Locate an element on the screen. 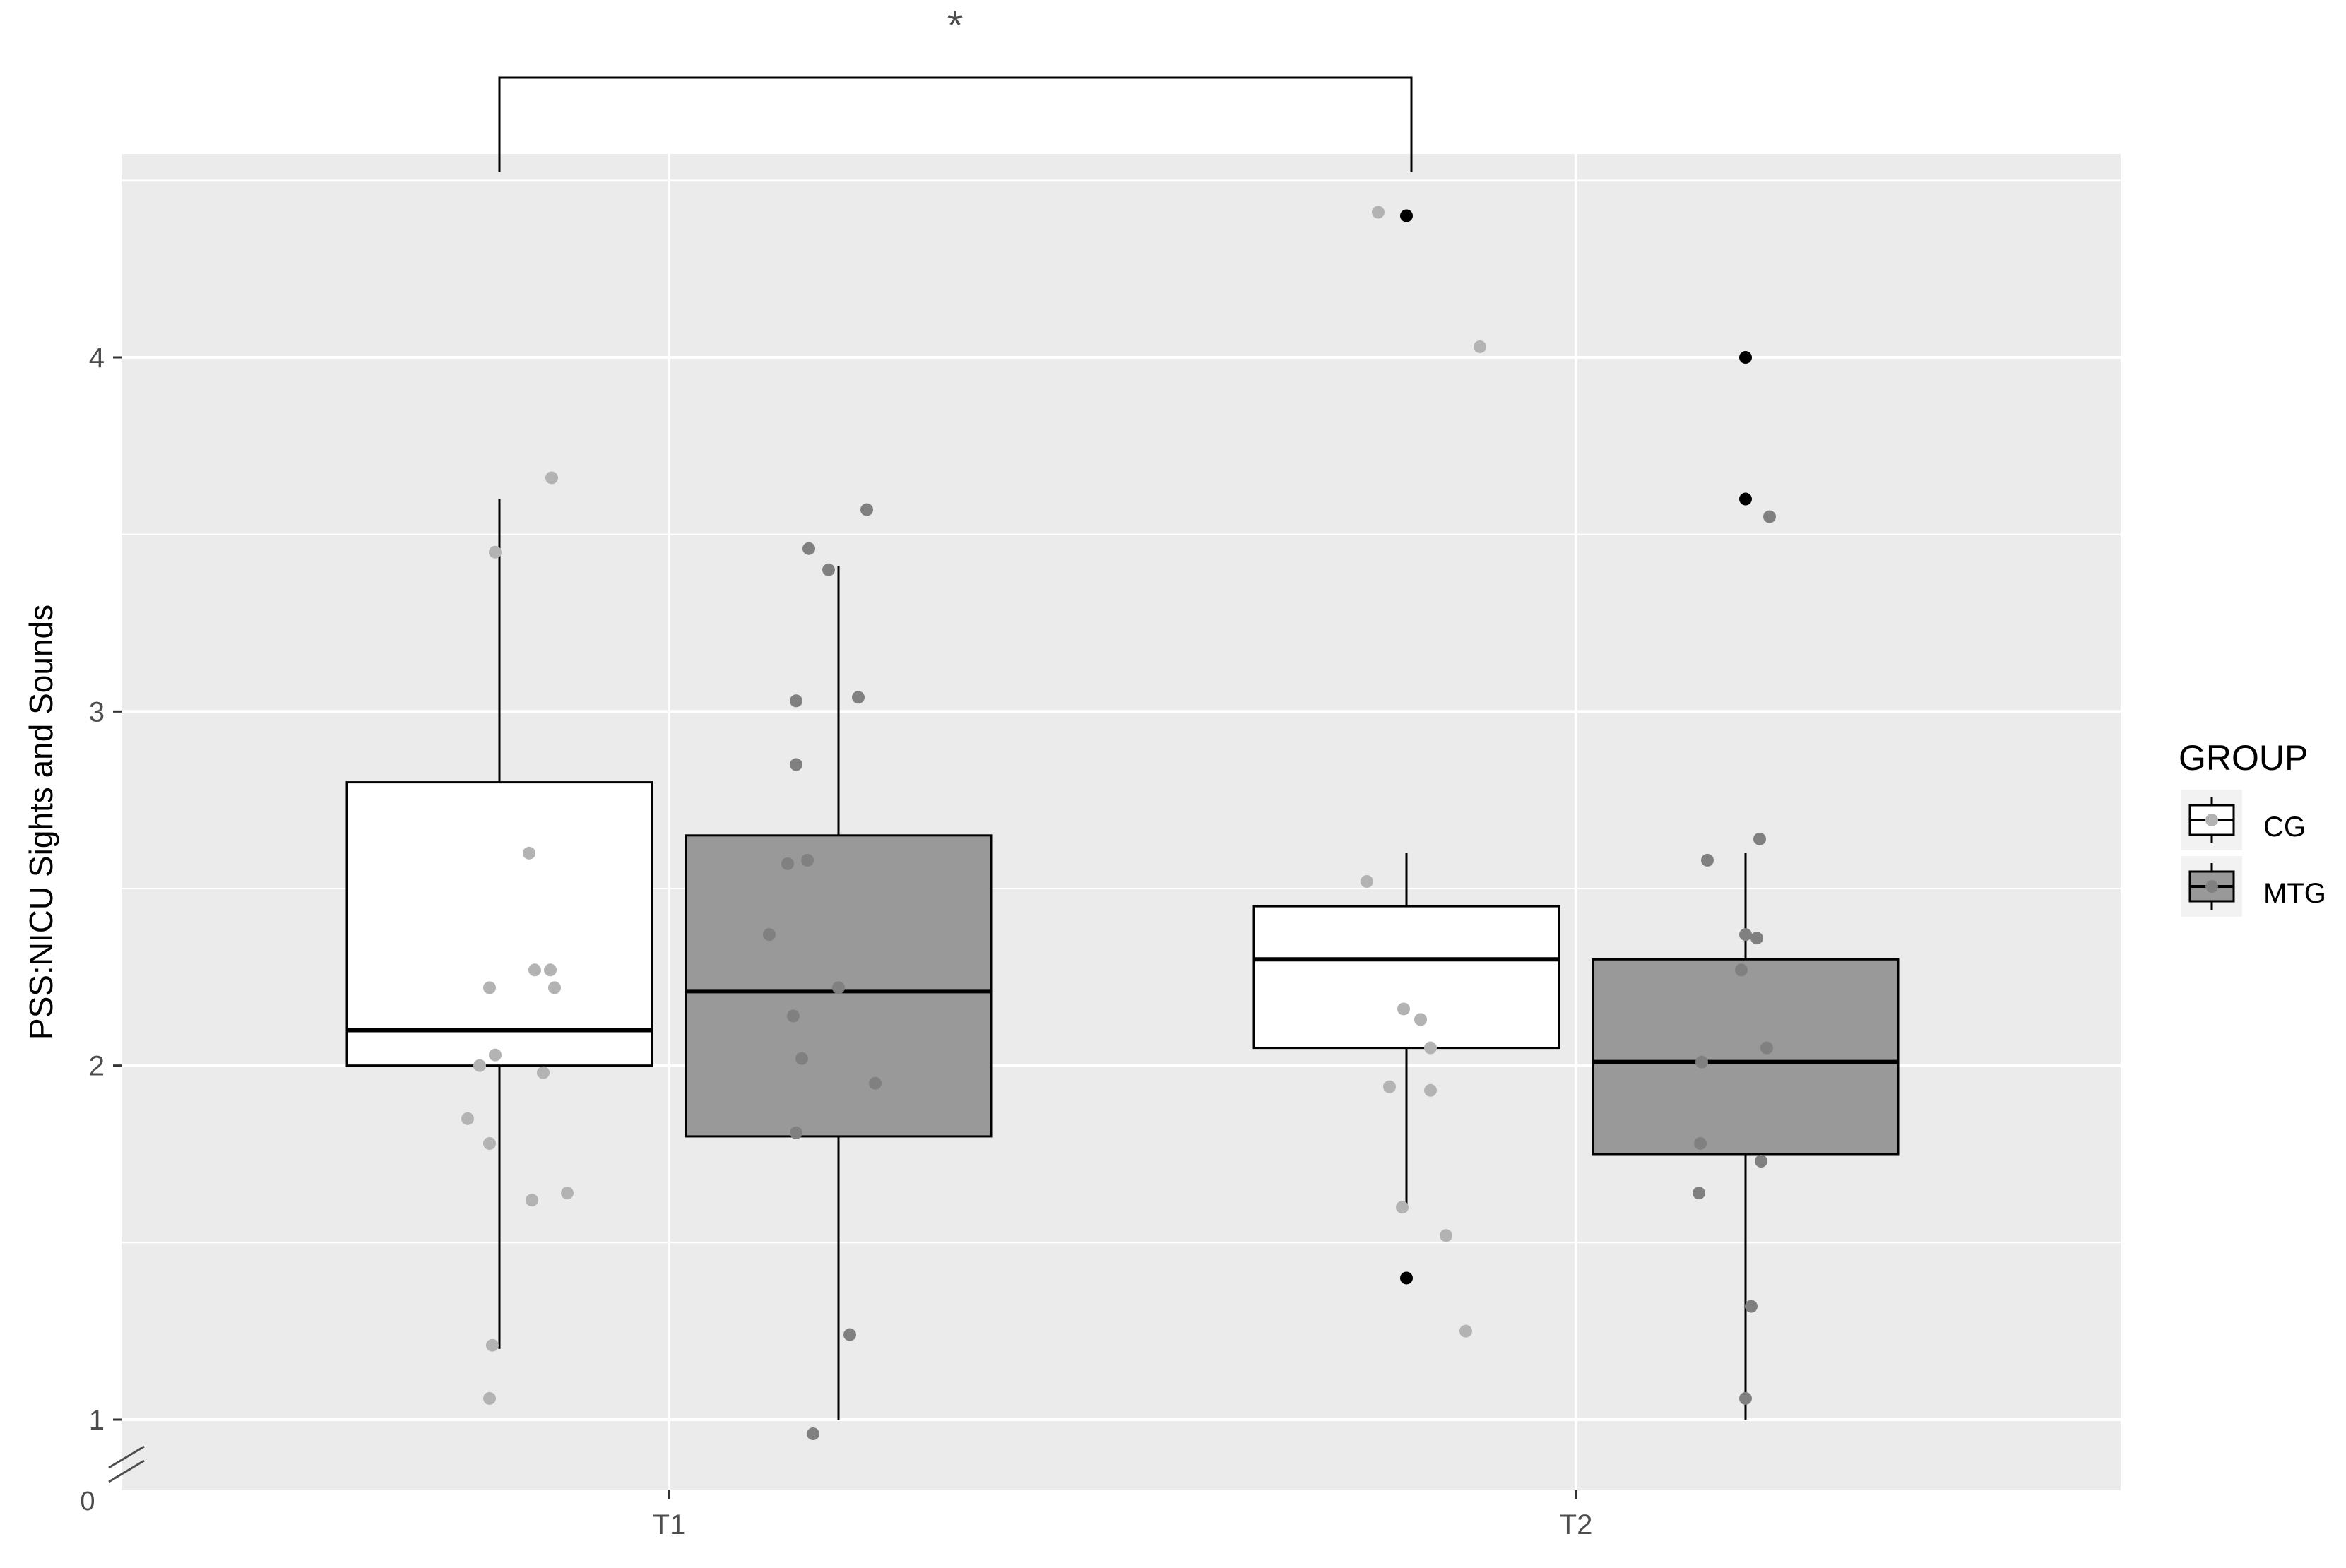 Image resolution: width=2346 pixels, height=1568 pixels. x-tick-label: T1 is located at coordinates (669, 1525).